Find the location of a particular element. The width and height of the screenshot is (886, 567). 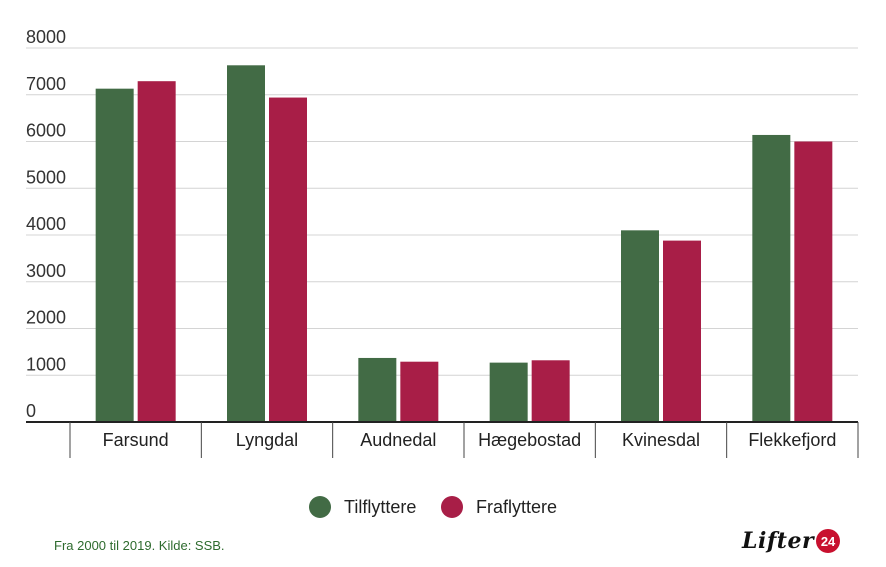

bar-tilflyttere-audnedal is located at coordinates (377, 389).